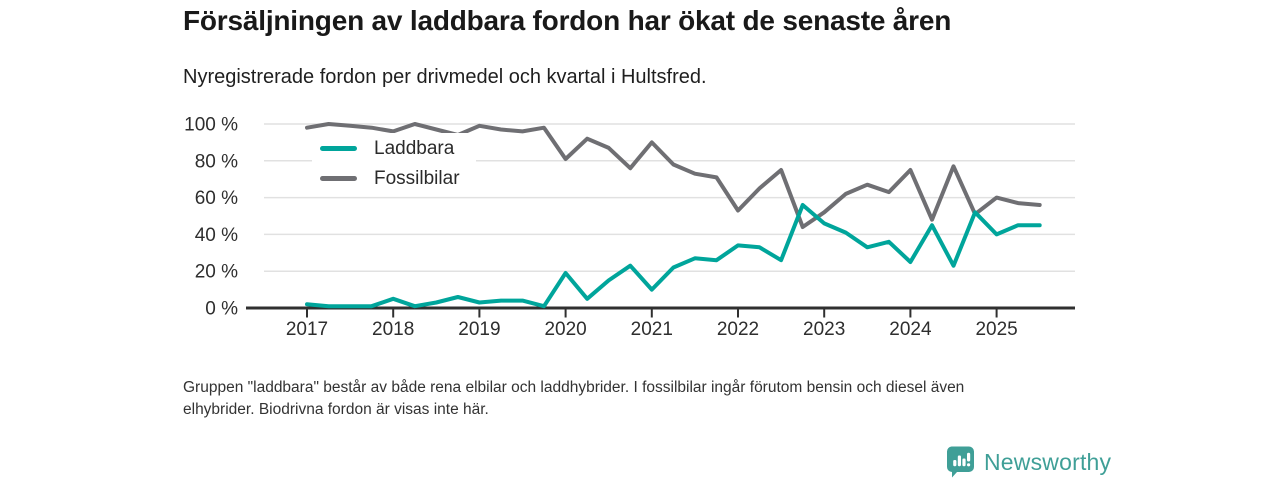  Describe the element at coordinates (216, 198) in the screenshot. I see `y-axis-label: 60 %` at that location.